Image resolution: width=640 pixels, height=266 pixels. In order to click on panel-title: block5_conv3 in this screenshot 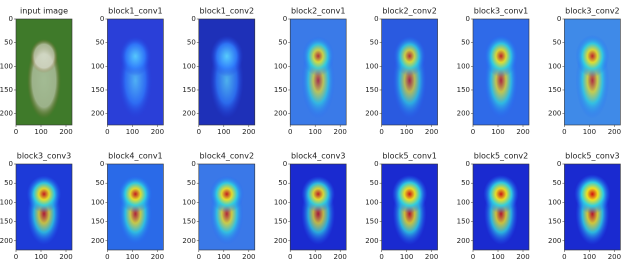, I will do `click(592, 156)`.